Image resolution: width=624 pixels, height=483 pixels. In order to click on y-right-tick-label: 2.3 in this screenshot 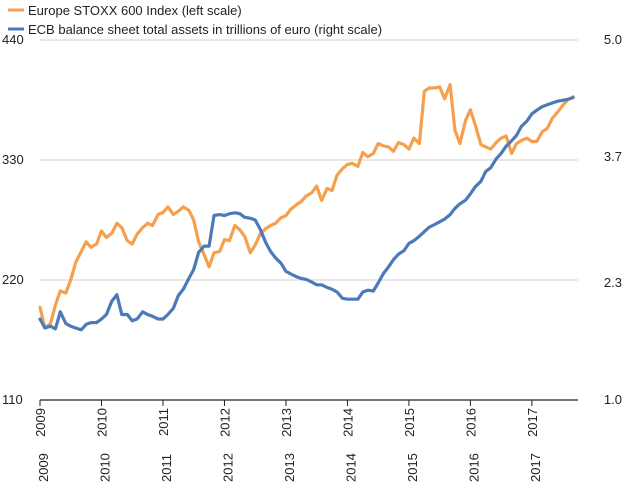, I will do `click(613, 282)`.